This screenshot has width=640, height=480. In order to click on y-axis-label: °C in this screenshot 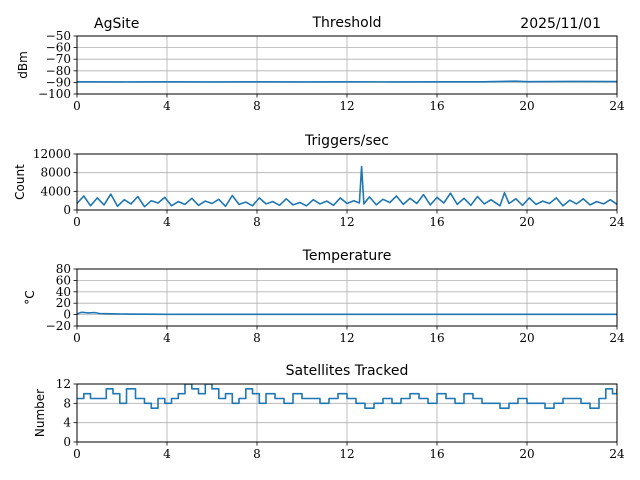, I will do `click(30, 297)`.